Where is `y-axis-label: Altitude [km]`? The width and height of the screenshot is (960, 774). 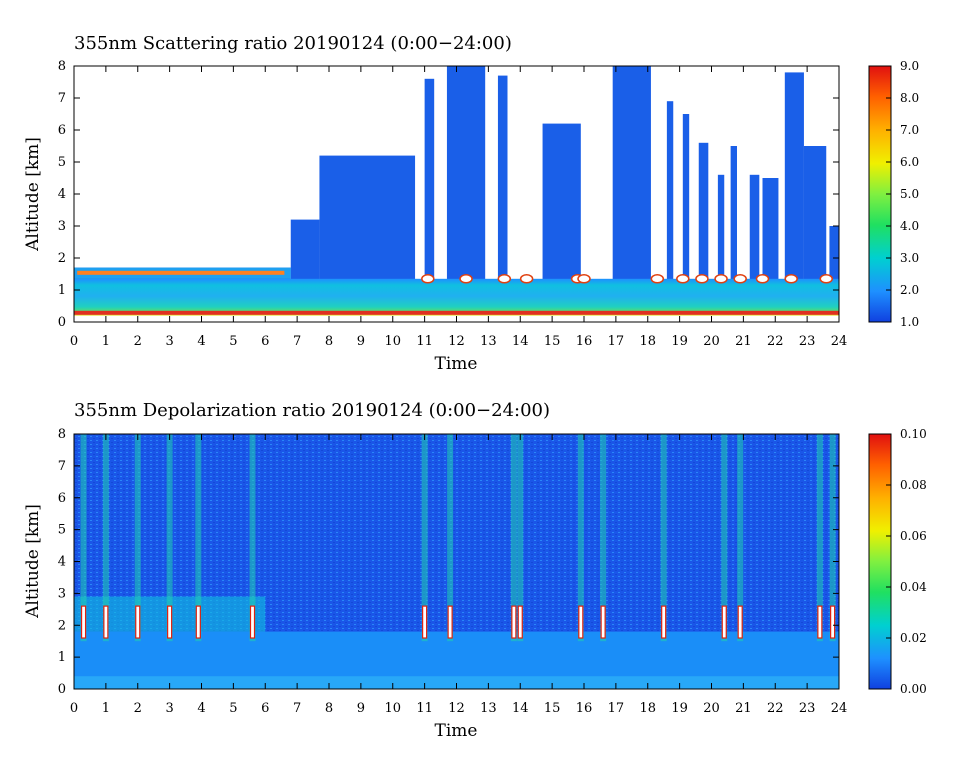
y-axis-label: Altitude [km] is located at coordinates (33, 194).